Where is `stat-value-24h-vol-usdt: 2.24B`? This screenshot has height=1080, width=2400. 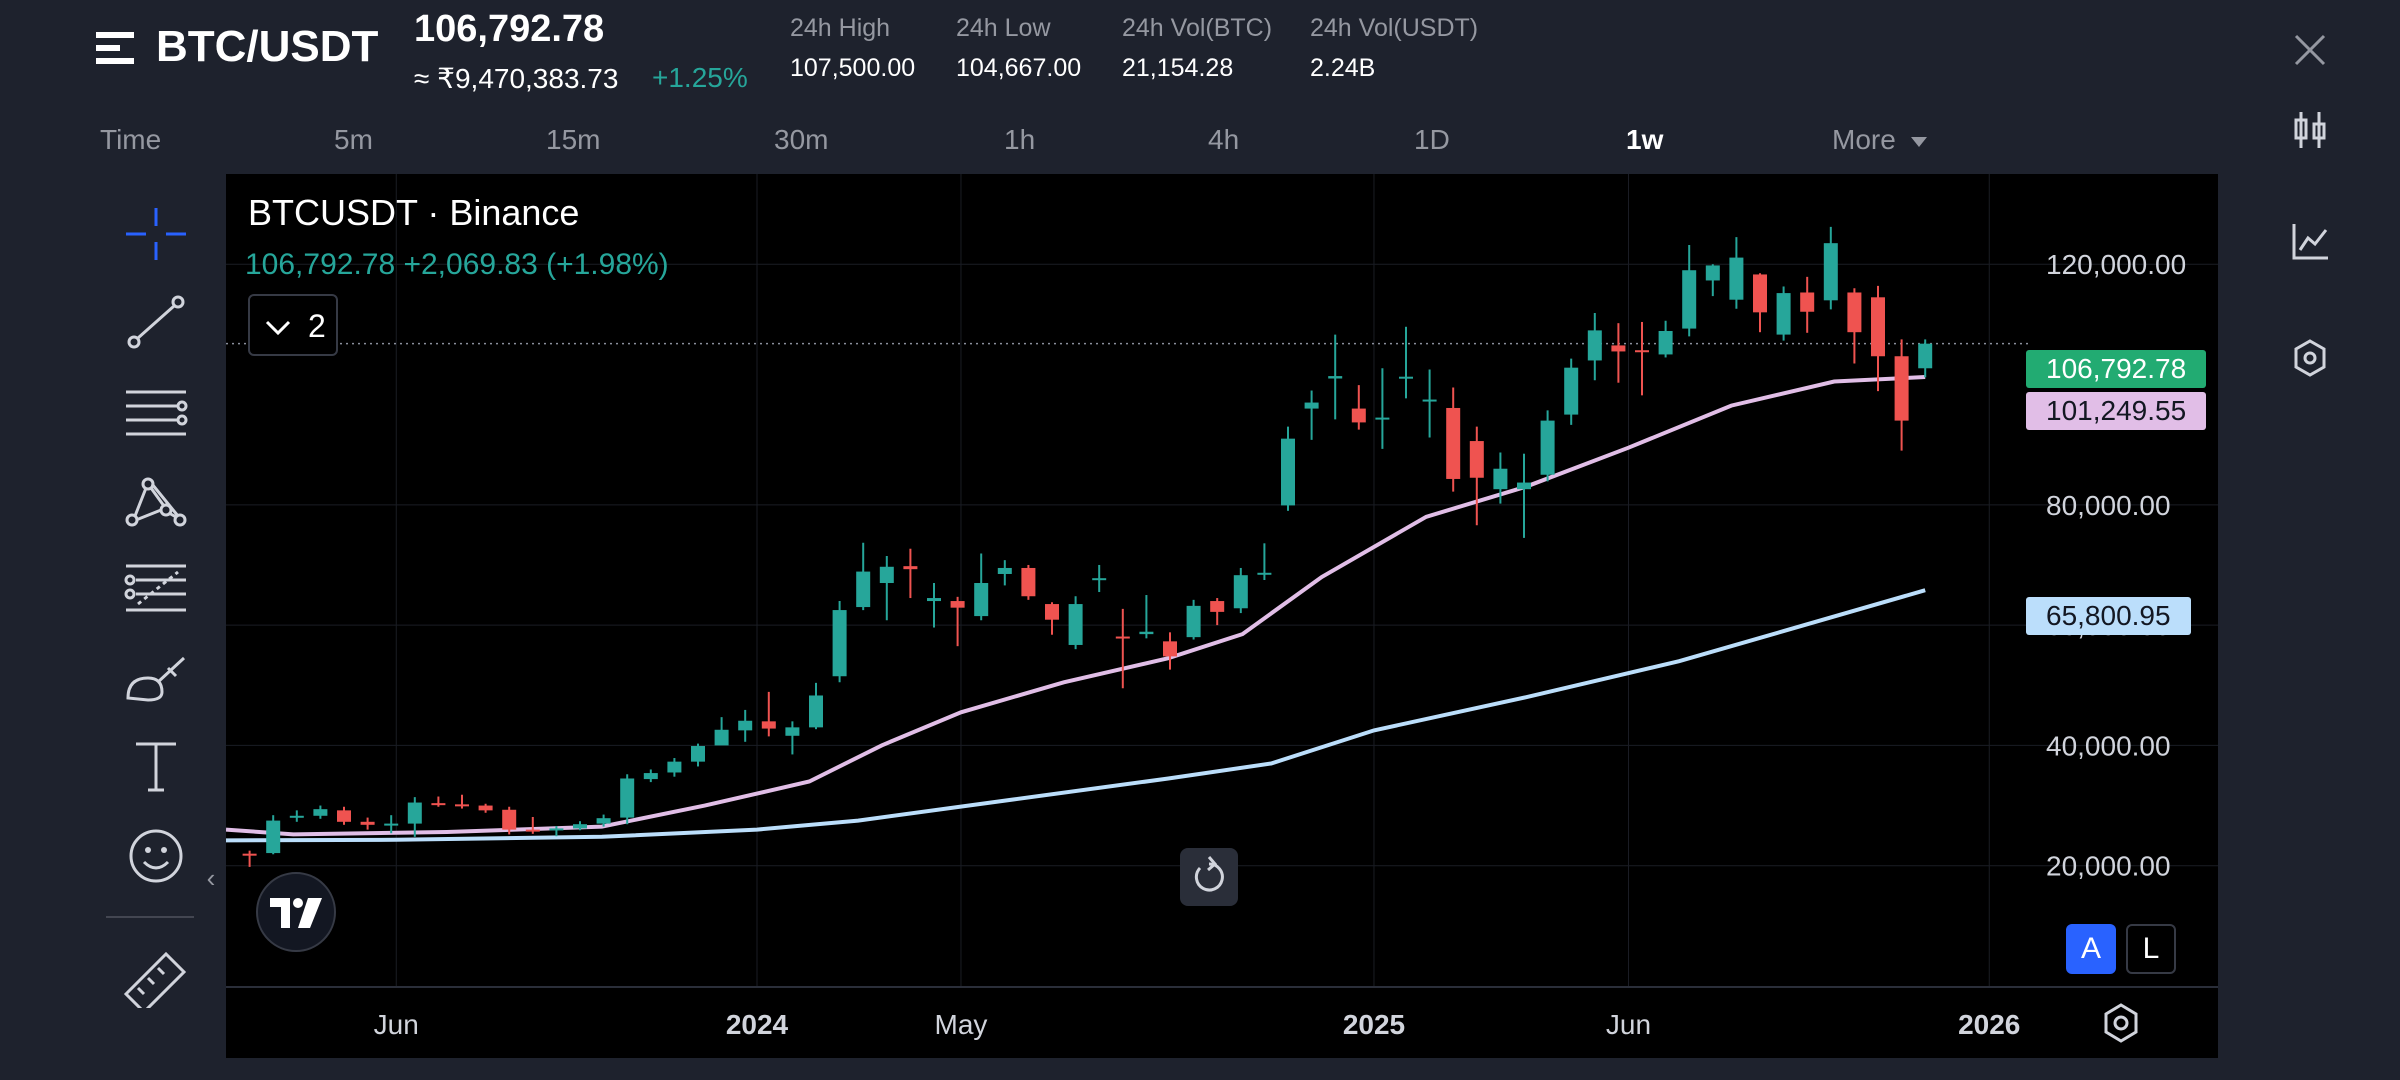
stat-value-24h-vol-usdt: 2.24B is located at coordinates (1343, 68).